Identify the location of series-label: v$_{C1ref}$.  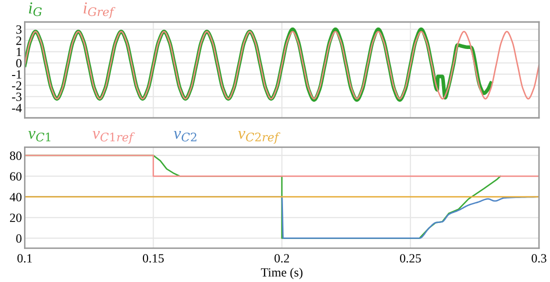
(113, 137).